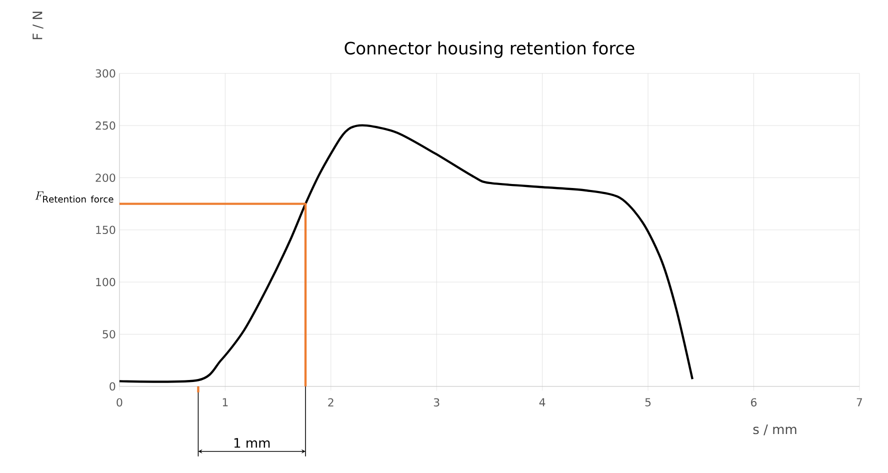 The image size is (888, 473). I want to click on x-tick-label: 6, so click(754, 402).